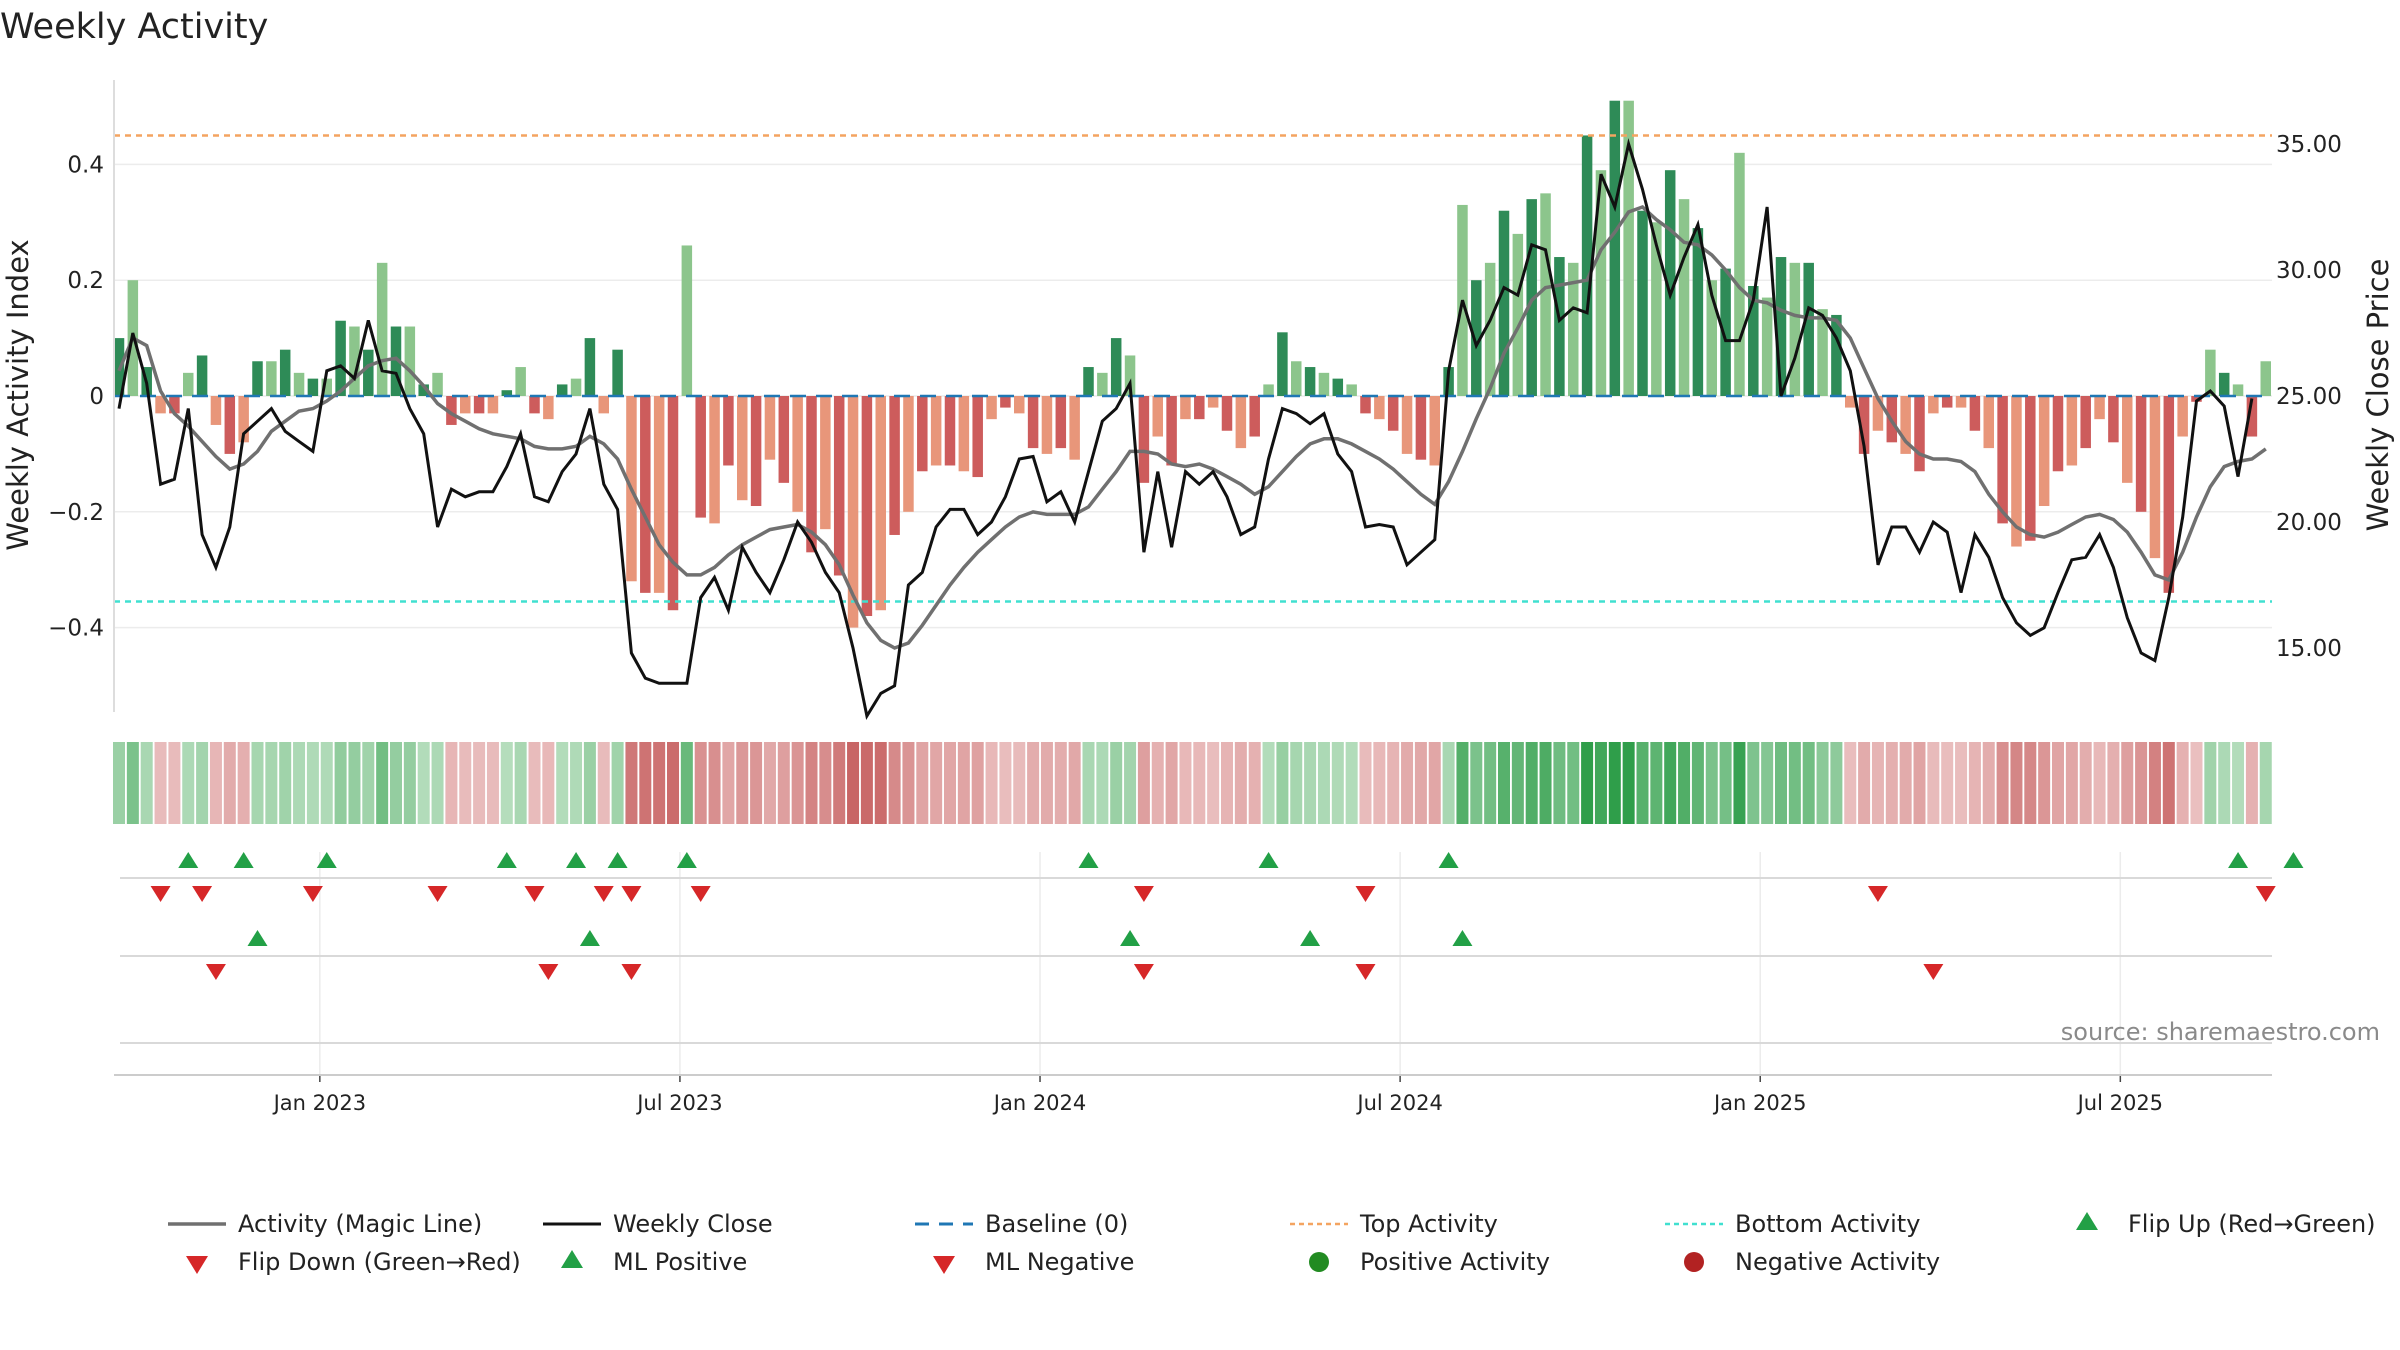 This screenshot has height=1350, width=2400. What do you see at coordinates (1398, 1103) in the screenshot?
I see `x-tick-label: Jul 2024` at bounding box center [1398, 1103].